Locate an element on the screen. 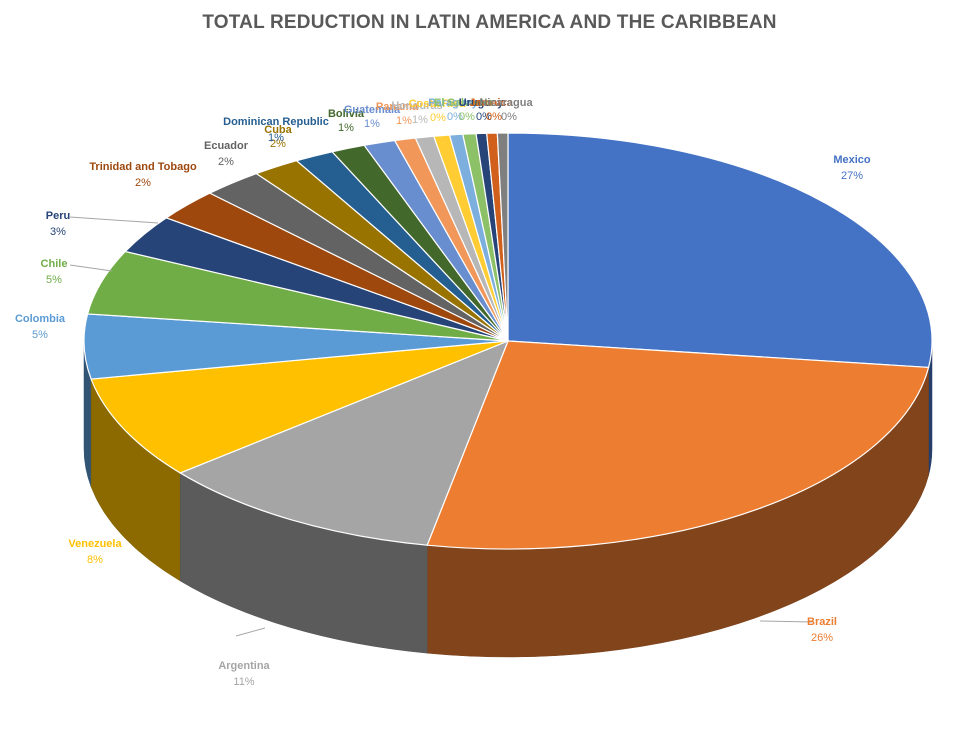 This screenshot has height=750, width=979. leader-line-argentina is located at coordinates (250, 632).